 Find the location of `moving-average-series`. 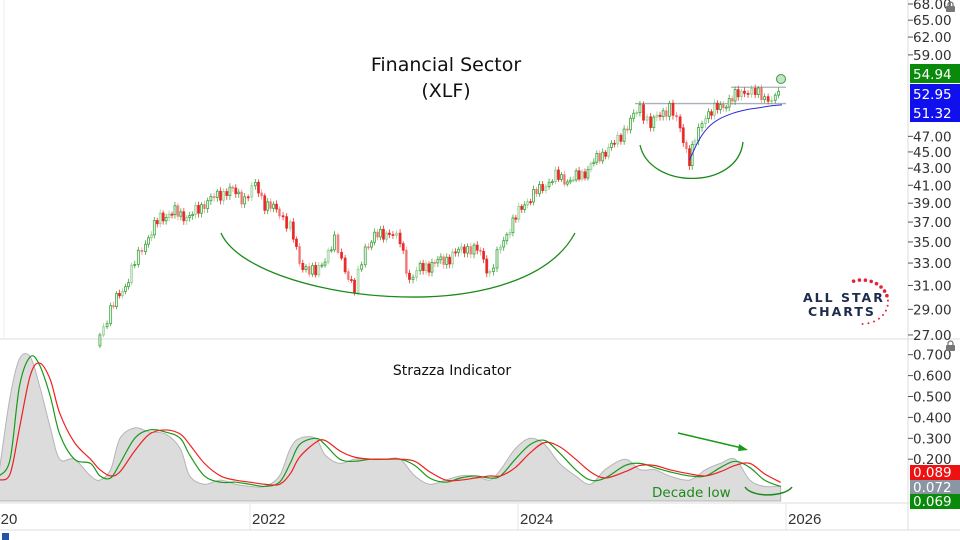

moving-average-series is located at coordinates (736, 132).